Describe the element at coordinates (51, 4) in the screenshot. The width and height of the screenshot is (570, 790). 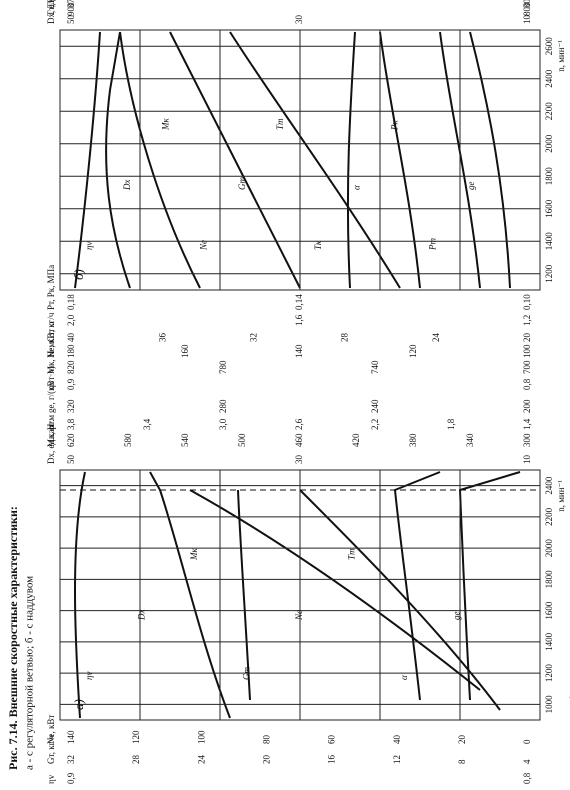
I see `axis-label: Tк, K` at that location.